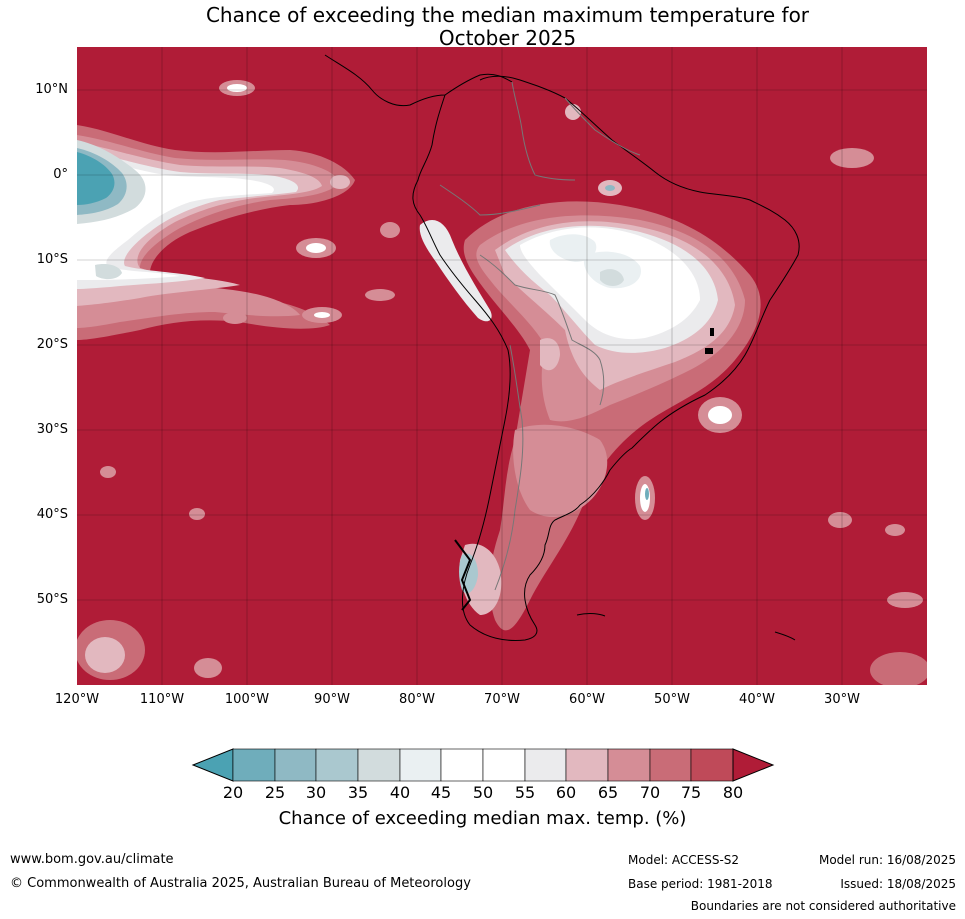  What do you see at coordinates (52, 599) in the screenshot?
I see `lat-label-50s: 50°S` at bounding box center [52, 599].